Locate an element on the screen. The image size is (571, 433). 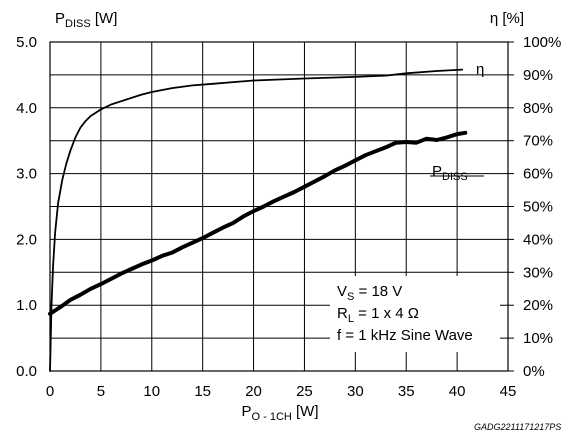
annotation-background is located at coordinates (415, 314).